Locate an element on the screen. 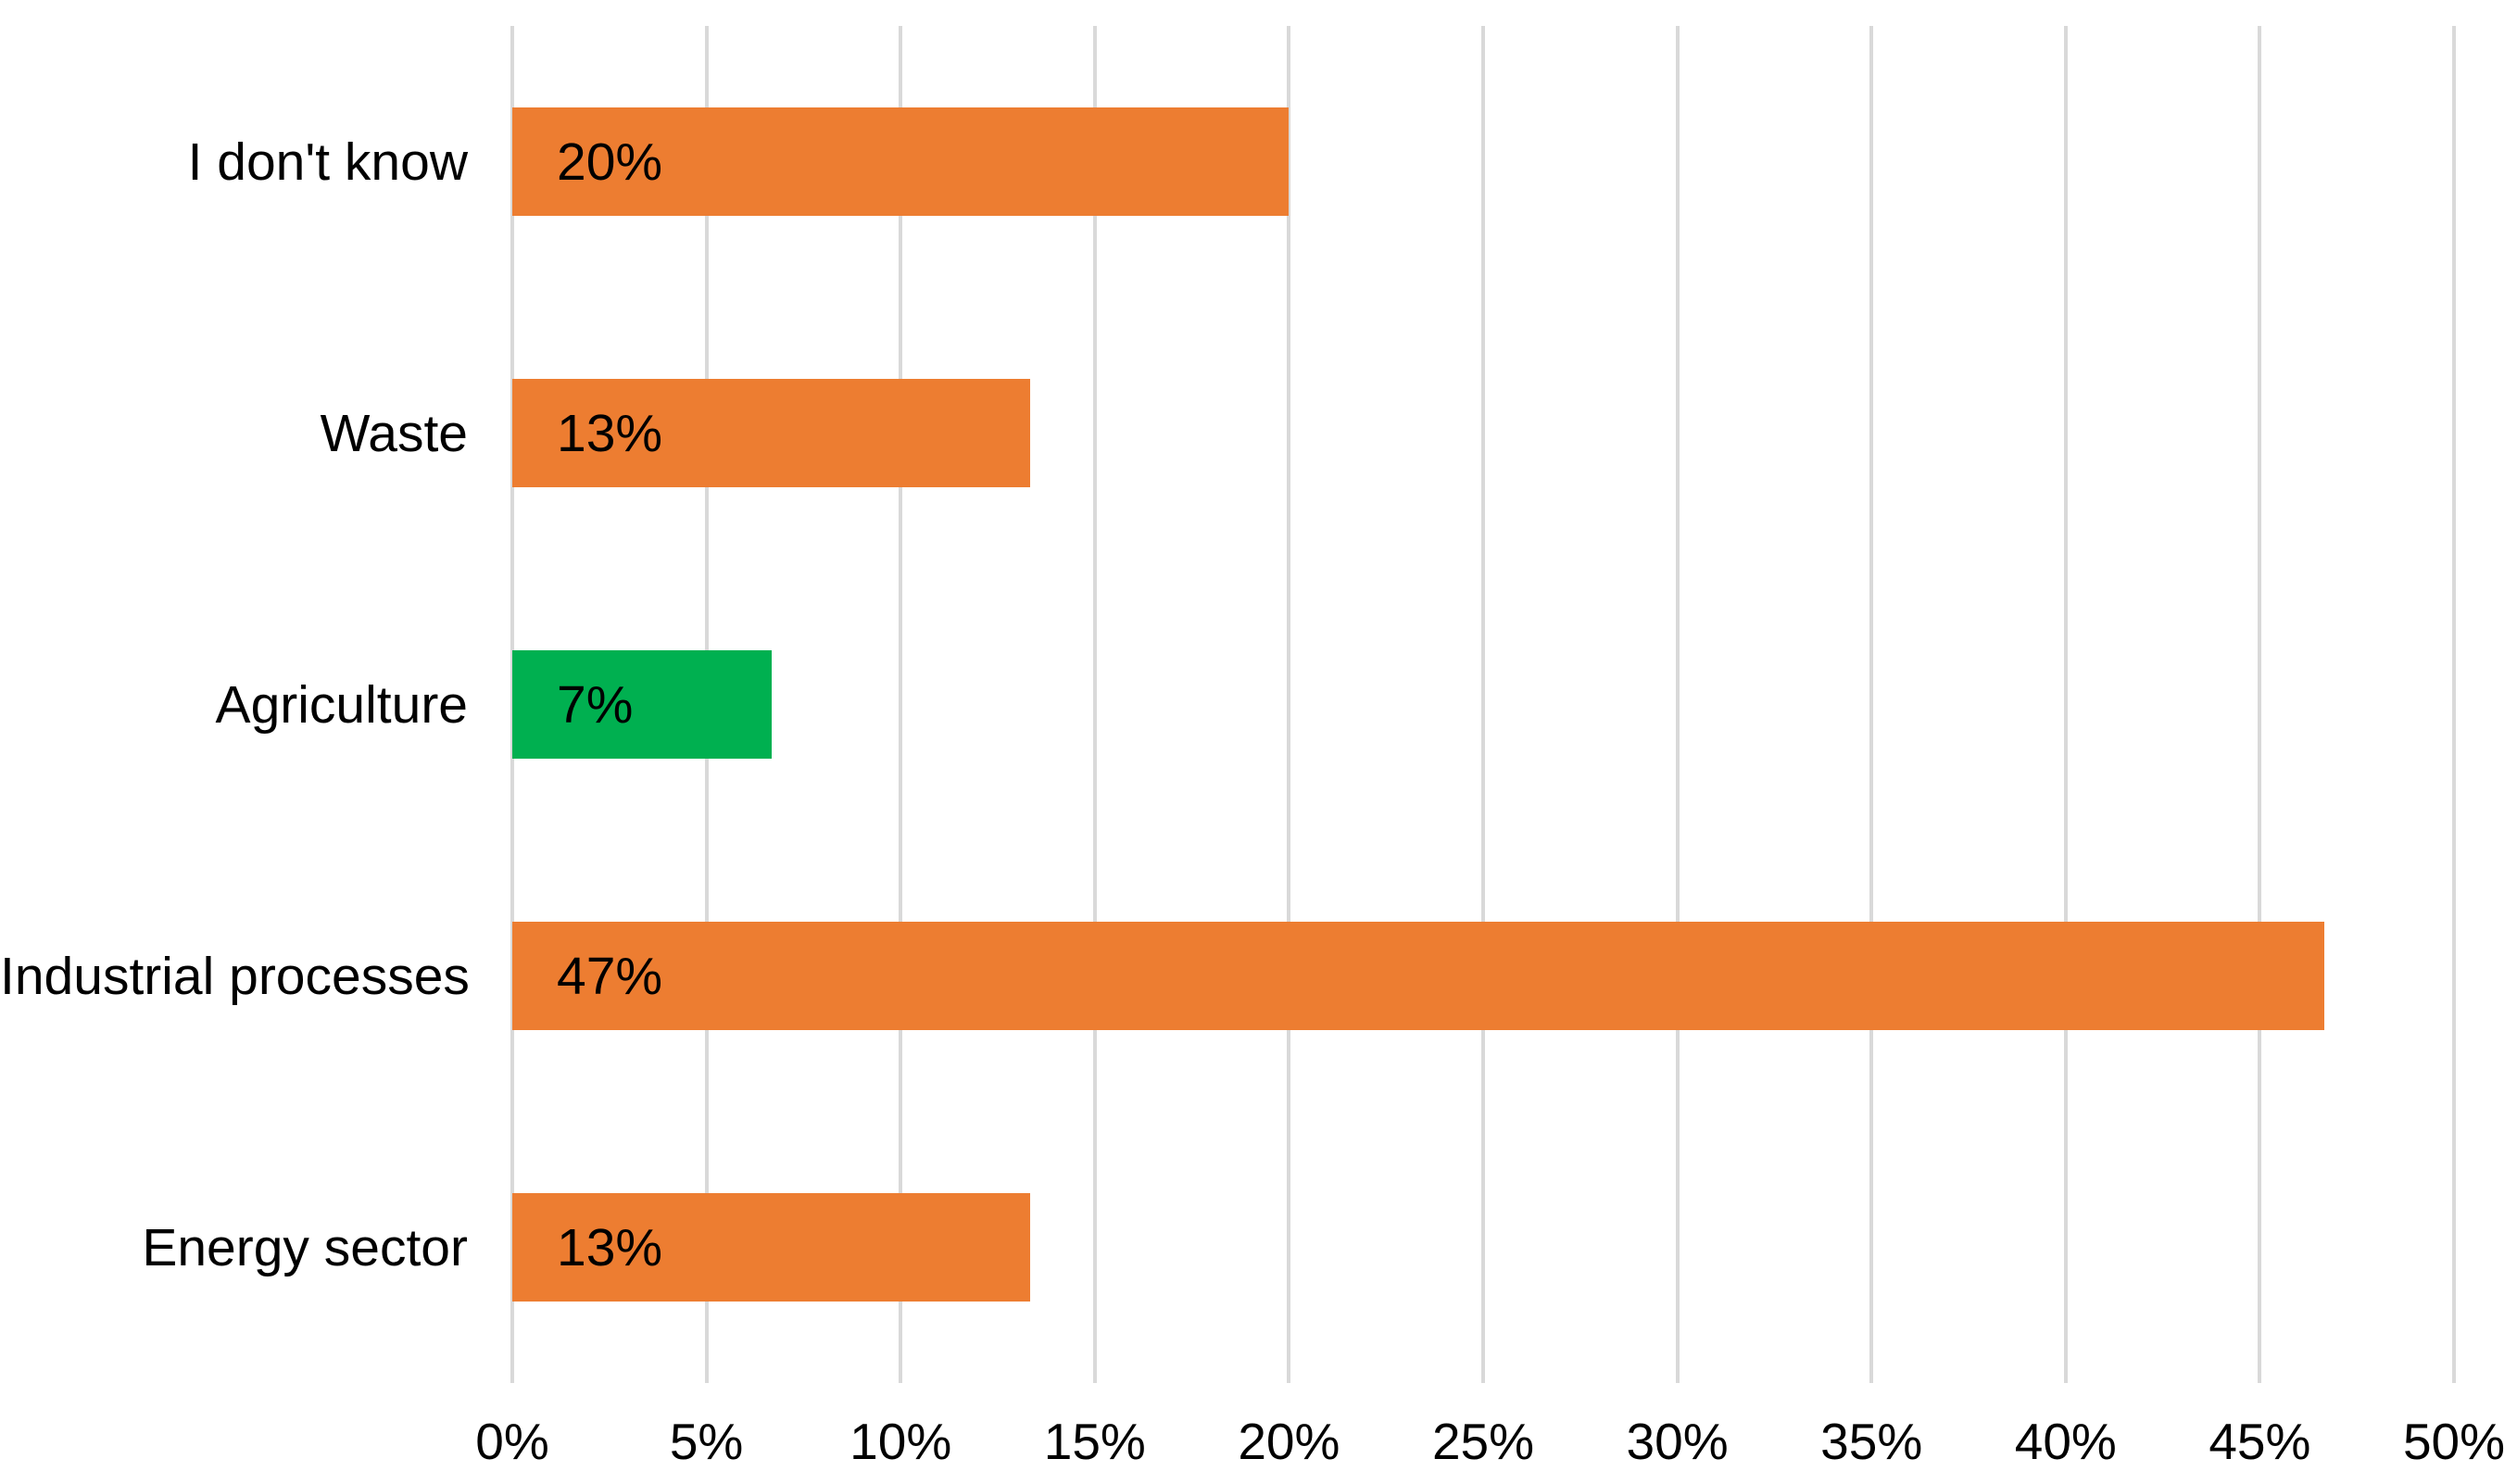  category-label: I don't know is located at coordinates (327, 162).